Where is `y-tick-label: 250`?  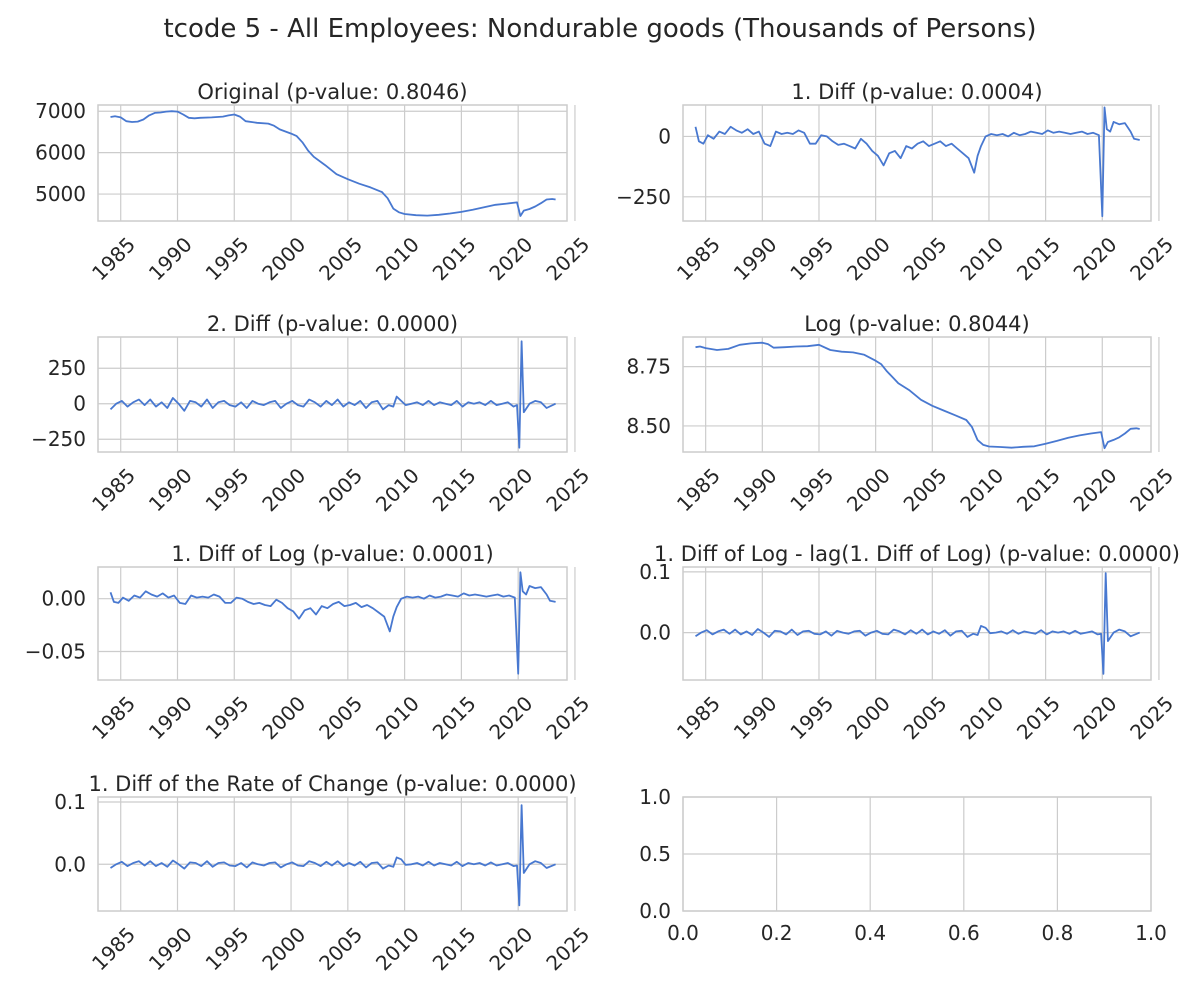
y-tick-label: 250 is located at coordinates (67, 368).